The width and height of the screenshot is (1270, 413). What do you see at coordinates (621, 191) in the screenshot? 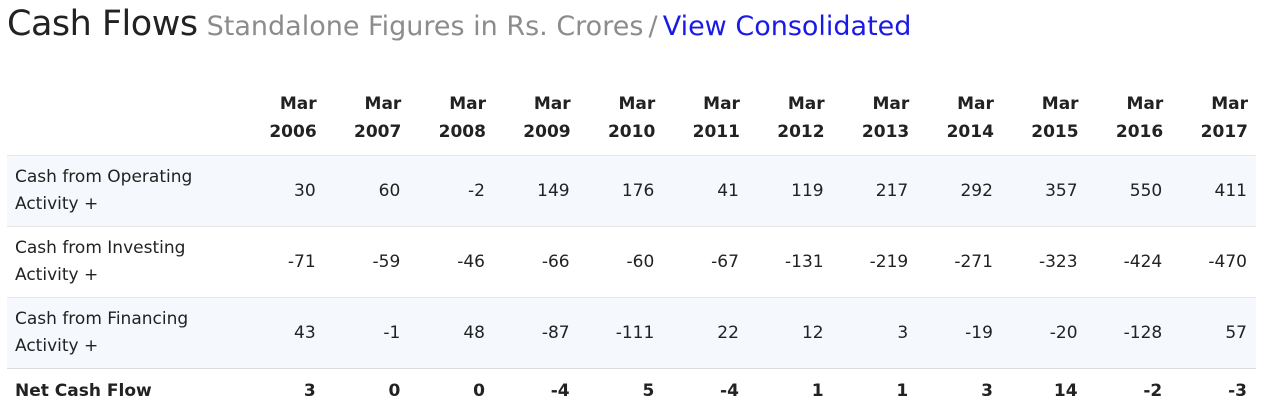
I see `table-cell: 176` at bounding box center [621, 191].